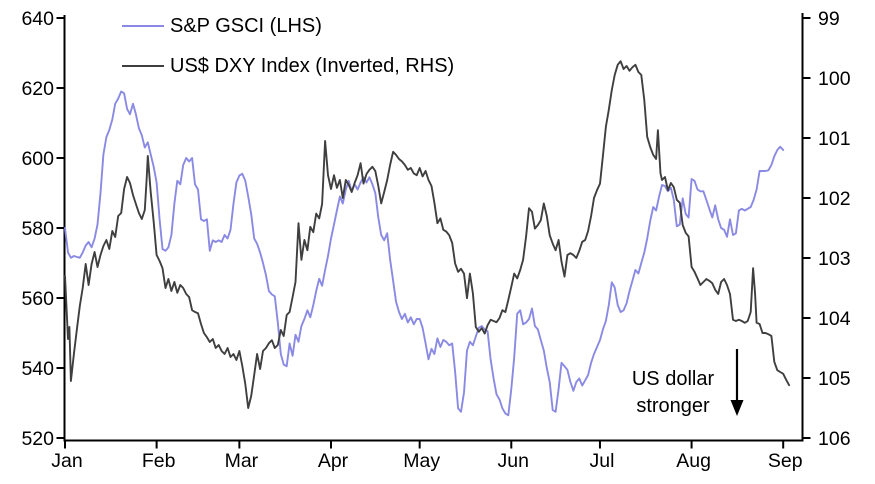  What do you see at coordinates (834, 439) in the screenshot?
I see `right-axis-tick-label: 106` at bounding box center [834, 439].